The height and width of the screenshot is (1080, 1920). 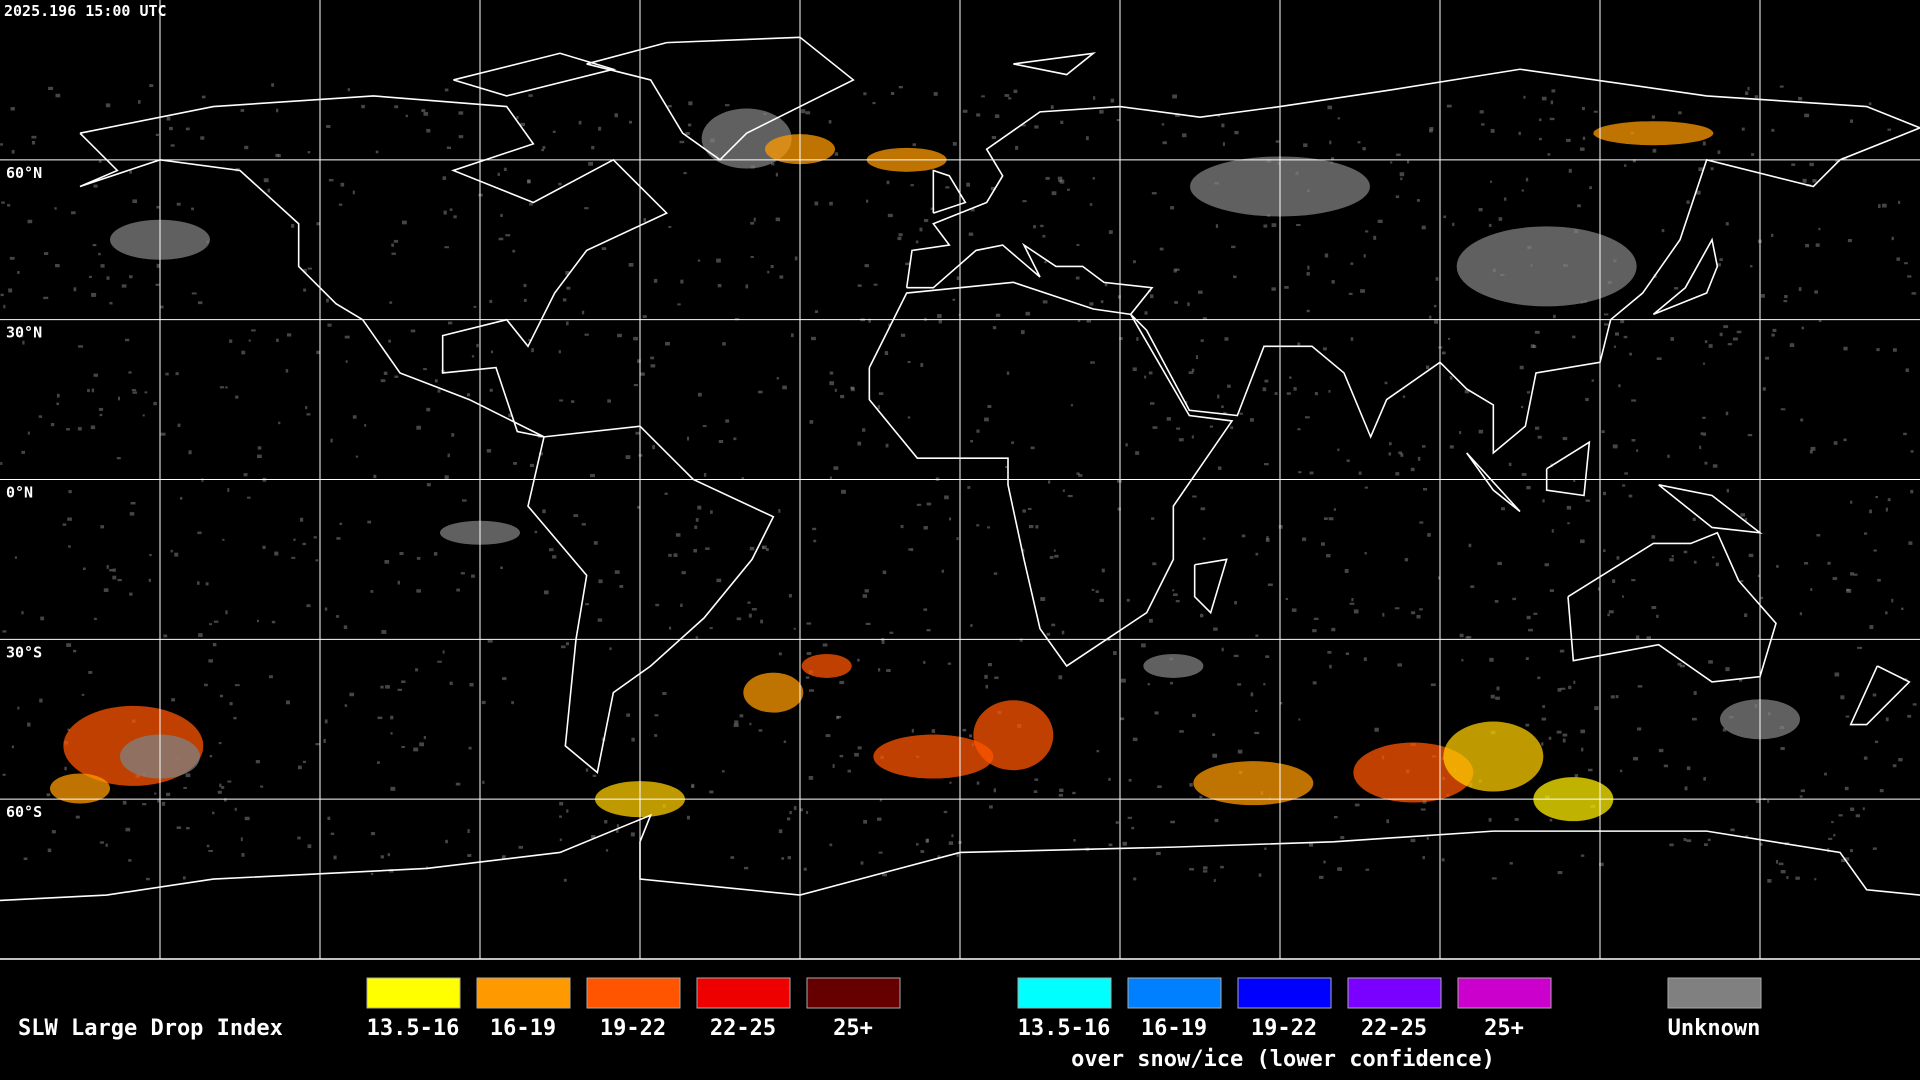 What do you see at coordinates (1504, 1028) in the screenshot?
I see `legend-label: 25+` at bounding box center [1504, 1028].